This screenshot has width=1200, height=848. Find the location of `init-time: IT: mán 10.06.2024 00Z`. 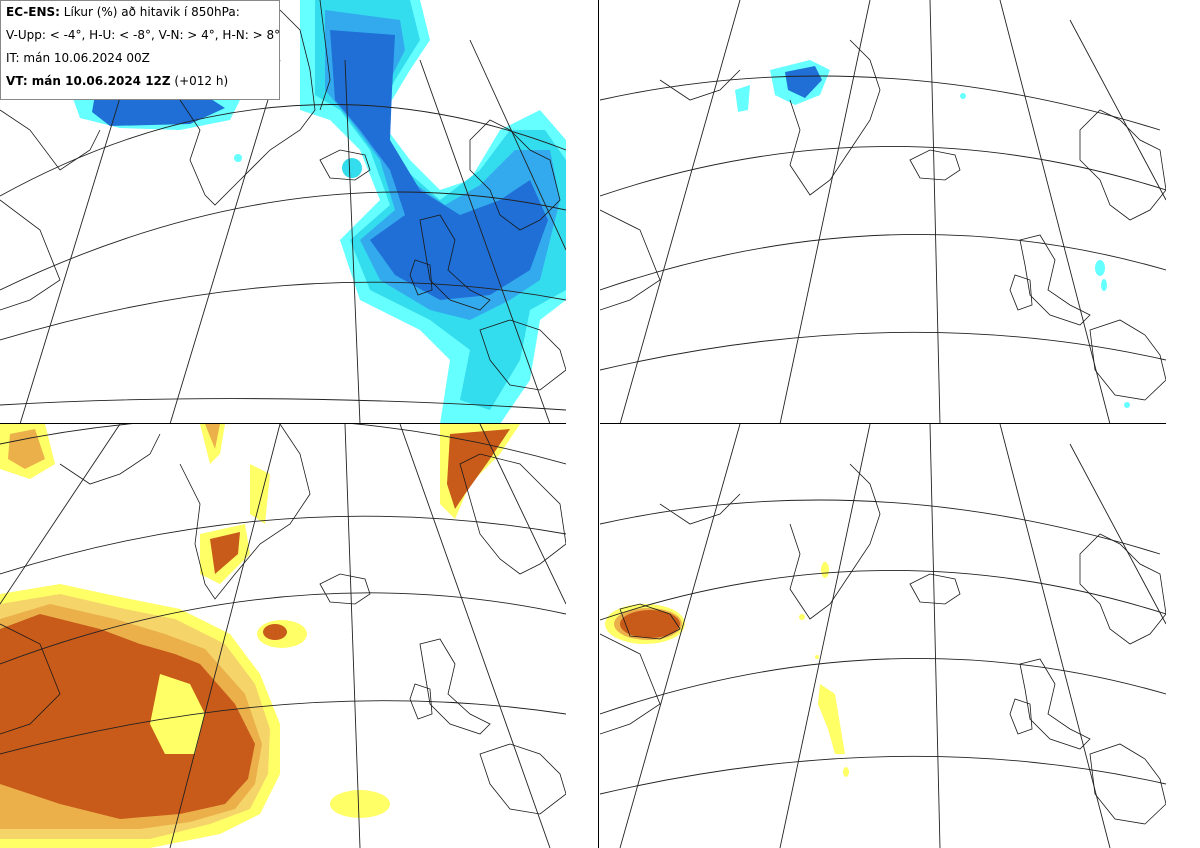

init-time: IT: mán 10.06.2024 00Z is located at coordinates (78, 58).